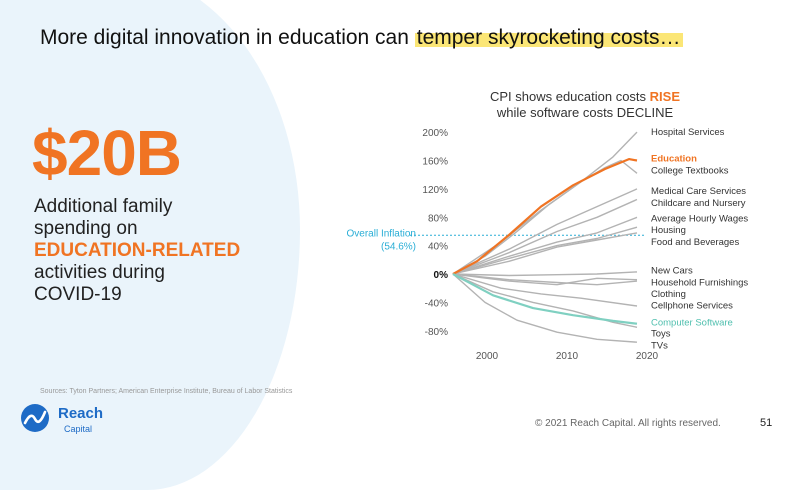 The image size is (800, 490). I want to click on chart-title-highlight: RISE, so click(665, 96).